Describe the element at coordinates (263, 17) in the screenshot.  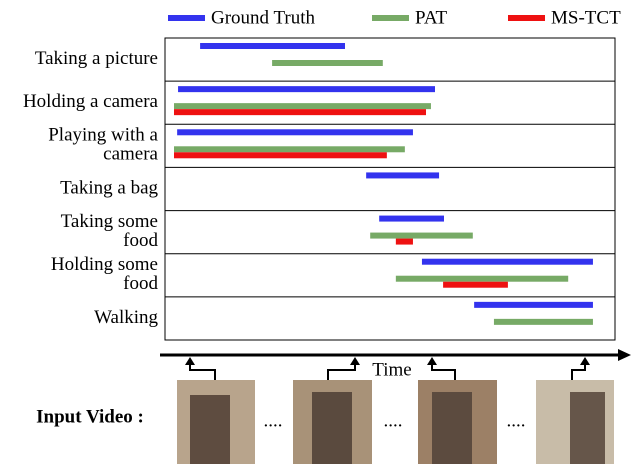
I see `legend-label: Ground Truth` at that location.